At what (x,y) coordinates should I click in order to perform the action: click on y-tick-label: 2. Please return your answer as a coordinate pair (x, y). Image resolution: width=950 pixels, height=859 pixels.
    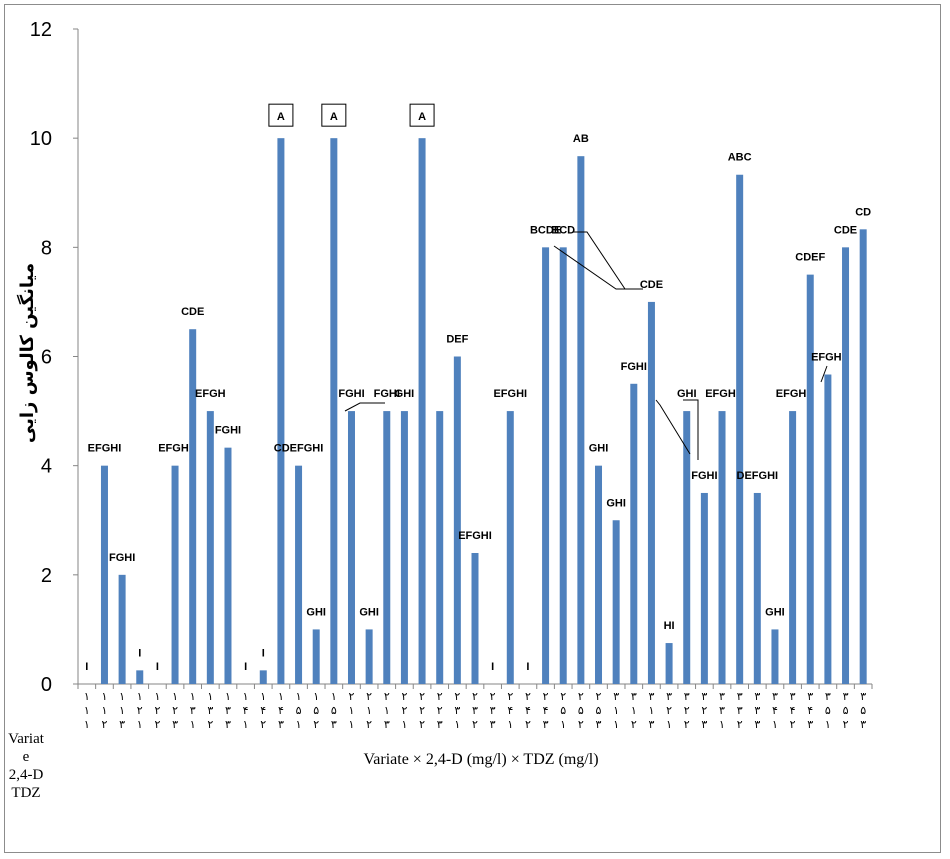
    Looking at the image, I should click on (46, 576).